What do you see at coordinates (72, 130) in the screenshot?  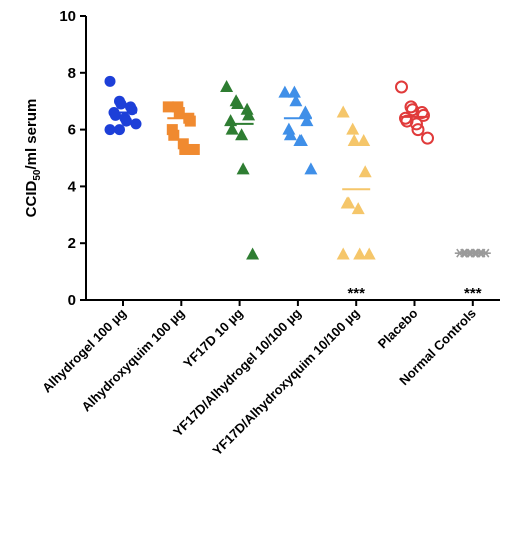 I see `y-tick-label: 6` at bounding box center [72, 130].